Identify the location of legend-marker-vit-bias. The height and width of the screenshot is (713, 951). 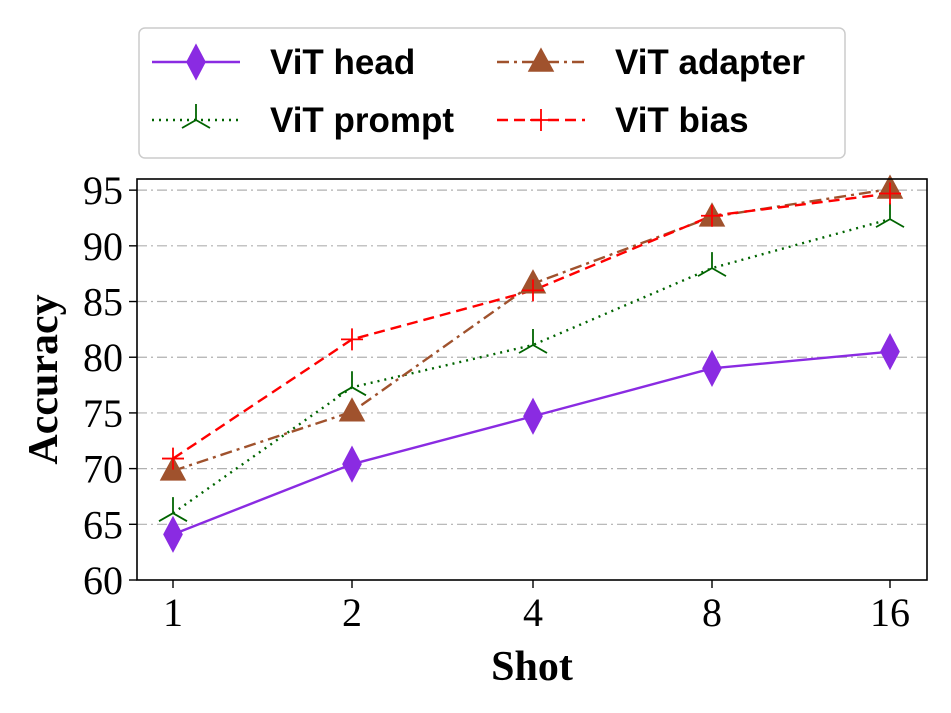
(541, 120).